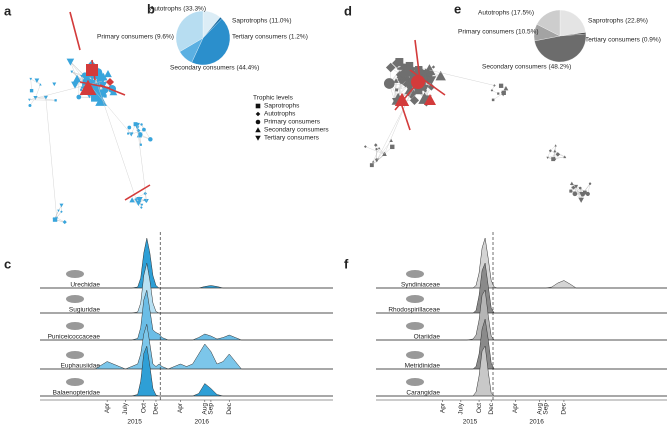 This screenshot has height=427, width=667. Describe the element at coordinates (461, 408) in the screenshot. I see `x-tick-label: July` at that location.